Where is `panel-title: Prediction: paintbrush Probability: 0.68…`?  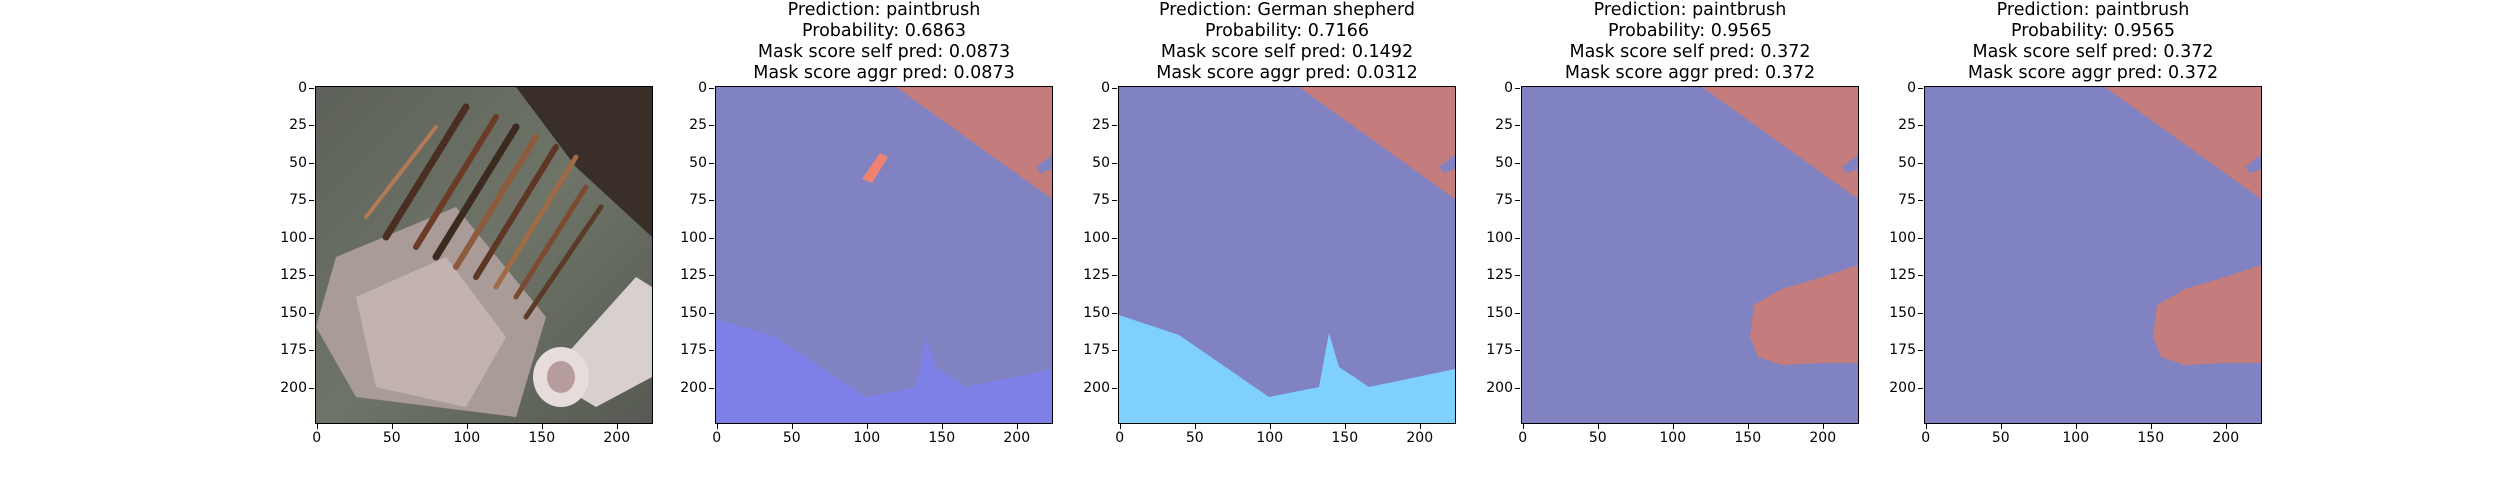
panel-title: Prediction: paintbrush Probability: 0.68… is located at coordinates (884, 42).